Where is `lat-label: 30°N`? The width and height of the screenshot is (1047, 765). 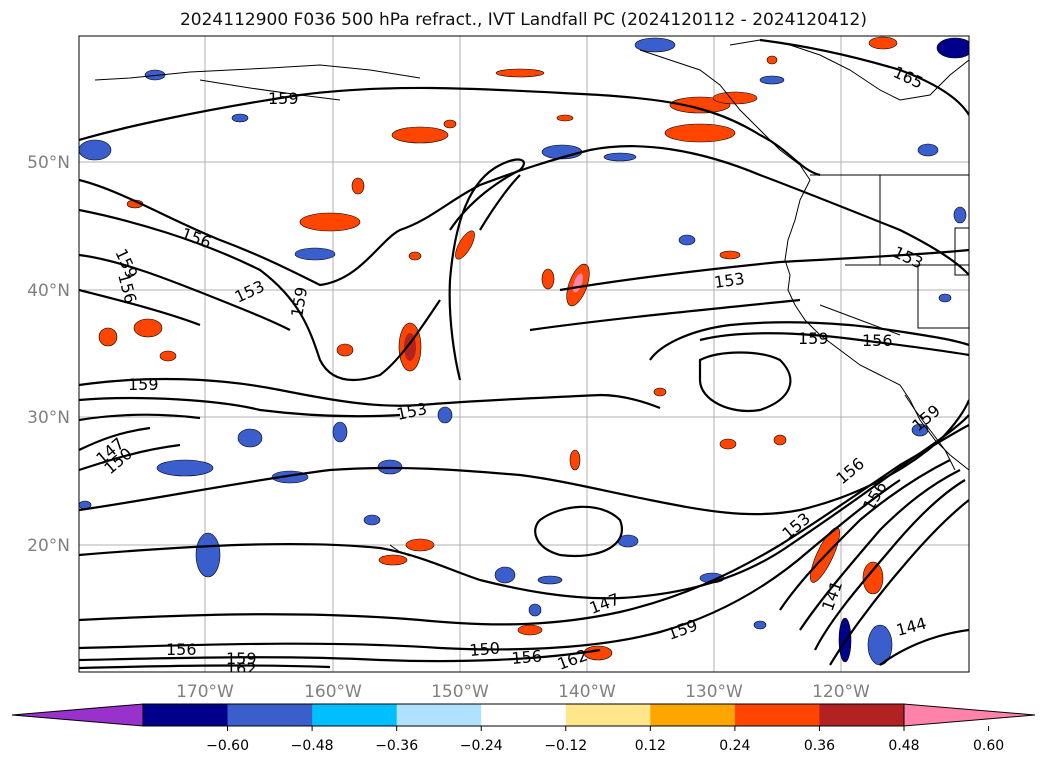
lat-label: 30°N is located at coordinates (48, 418).